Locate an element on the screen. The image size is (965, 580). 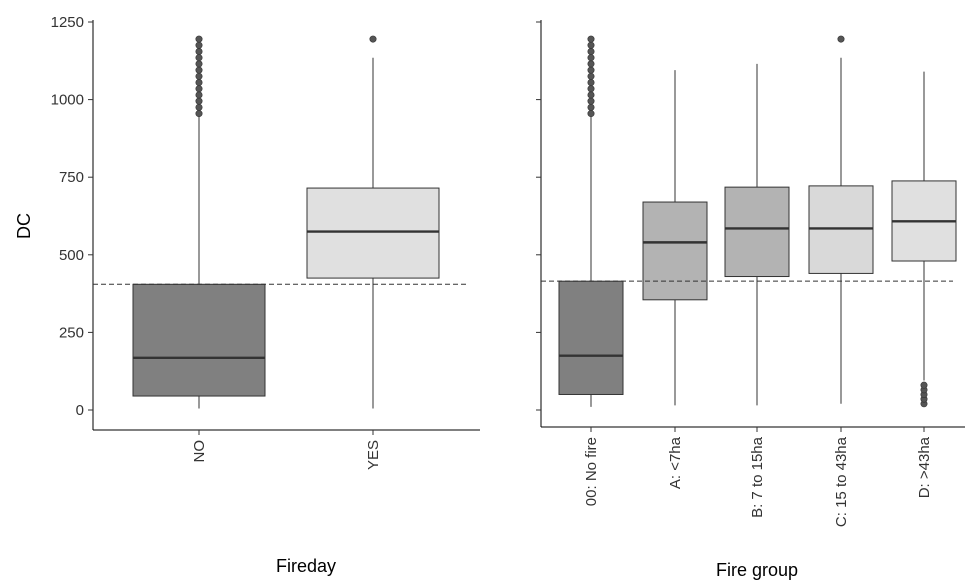
x-tick-label: D: >43ha is located at coordinates (924, 467).